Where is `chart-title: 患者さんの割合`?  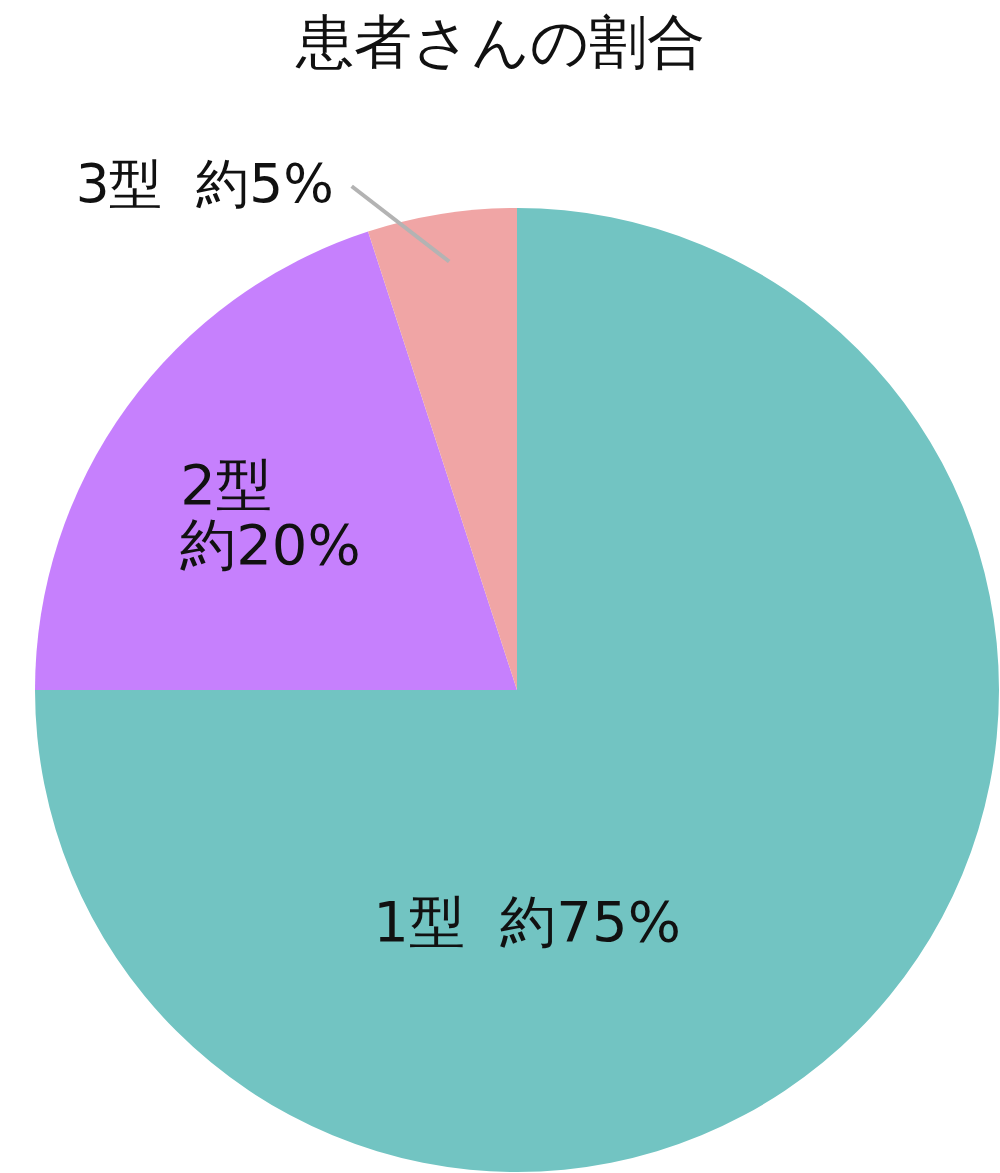 chart-title: 患者さんの割合 is located at coordinates (499, 42).